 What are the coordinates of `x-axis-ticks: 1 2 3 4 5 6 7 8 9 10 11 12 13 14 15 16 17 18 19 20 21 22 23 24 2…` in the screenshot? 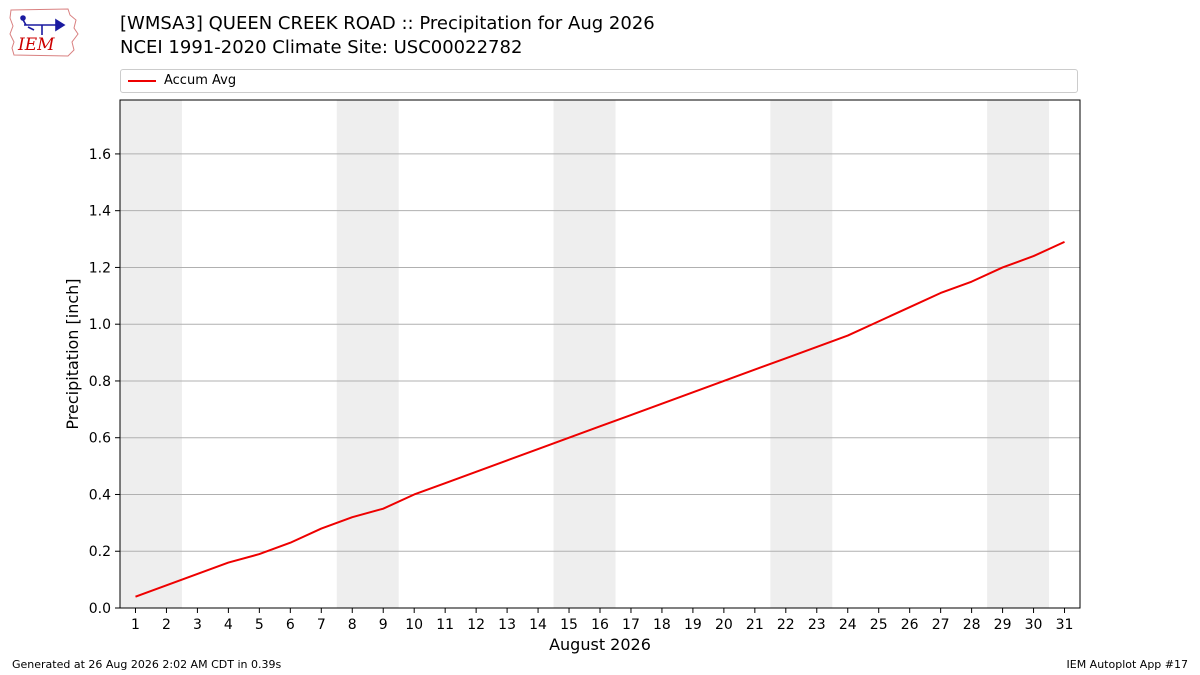 It's located at (602, 620).